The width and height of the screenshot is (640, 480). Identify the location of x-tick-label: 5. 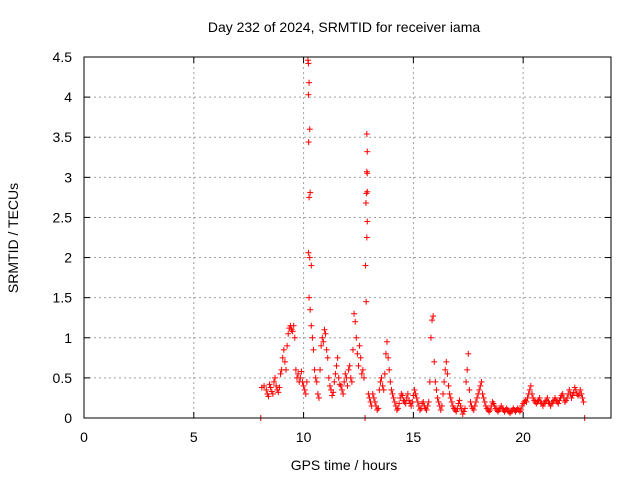
(194, 437).